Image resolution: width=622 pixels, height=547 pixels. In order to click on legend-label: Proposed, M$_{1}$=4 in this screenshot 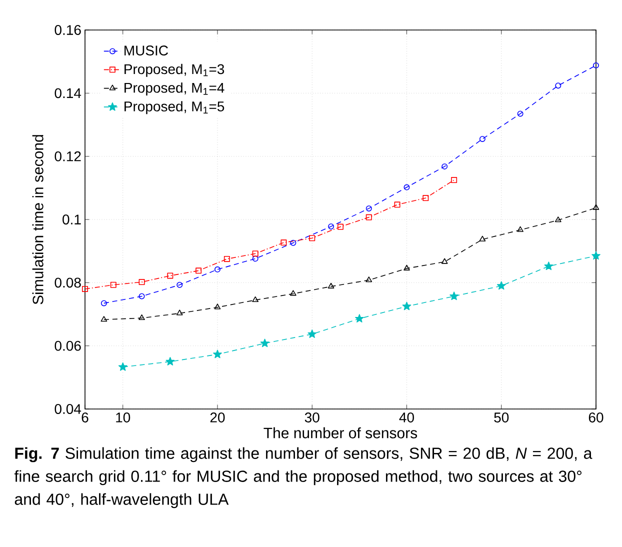, I will do `click(174, 89)`.